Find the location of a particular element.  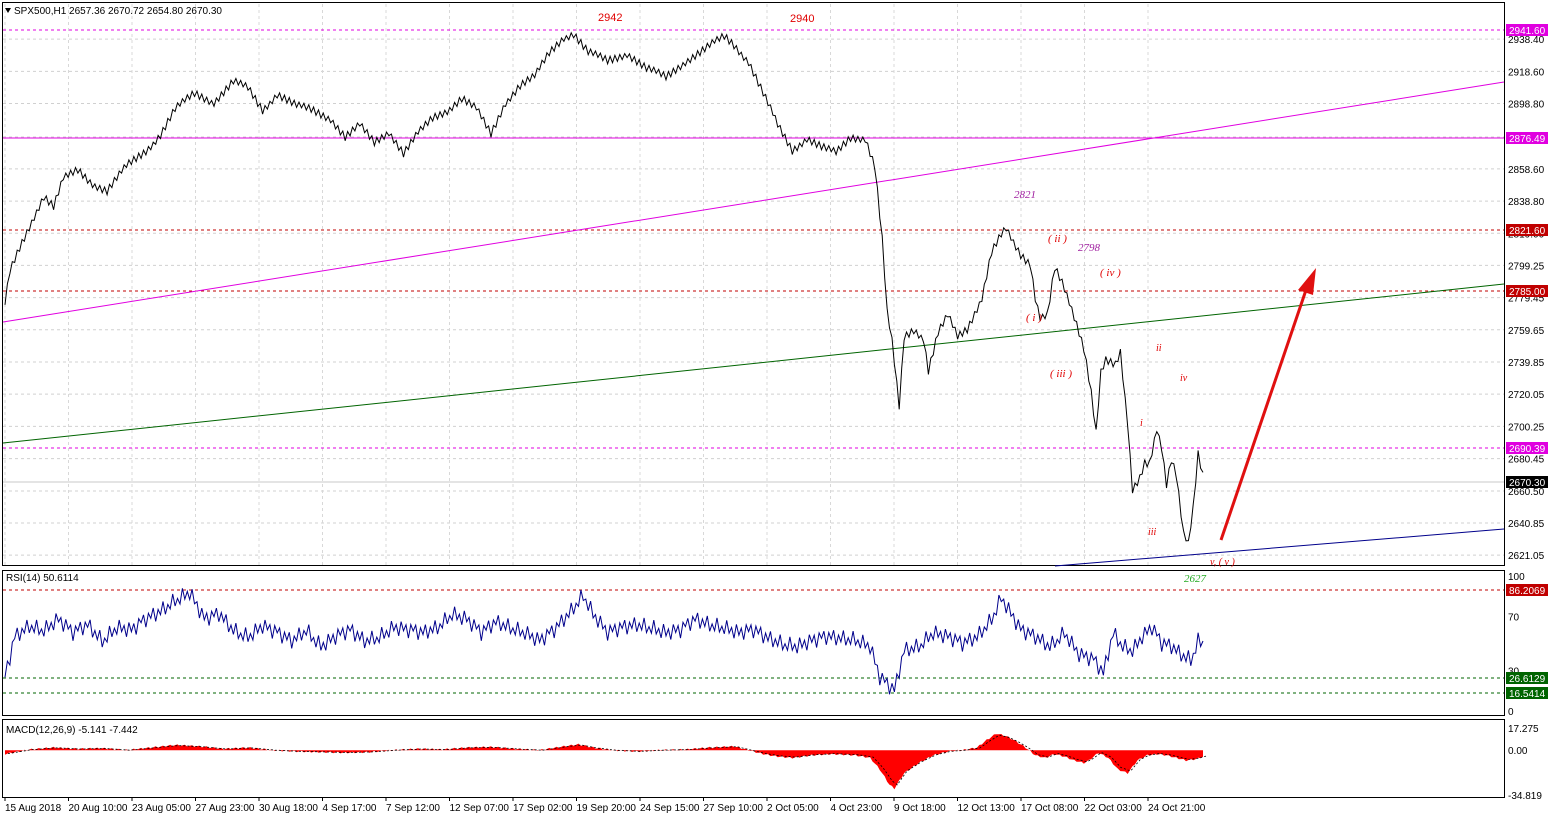

x-tick-label: 23 Aug 05:00 is located at coordinates (161, 808).